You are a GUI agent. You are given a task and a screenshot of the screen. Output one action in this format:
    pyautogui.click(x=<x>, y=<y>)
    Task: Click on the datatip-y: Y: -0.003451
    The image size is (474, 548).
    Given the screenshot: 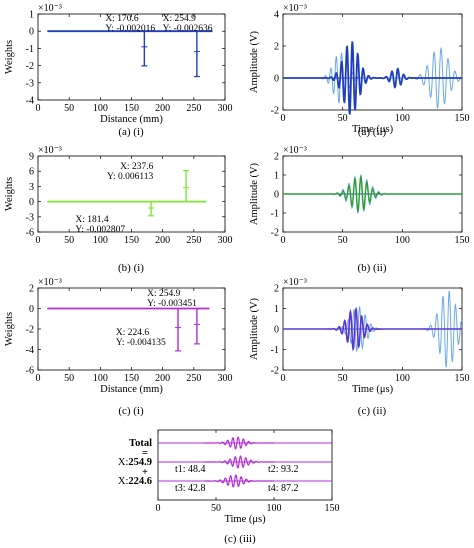 What is the action you would take?
    pyautogui.click(x=172, y=304)
    